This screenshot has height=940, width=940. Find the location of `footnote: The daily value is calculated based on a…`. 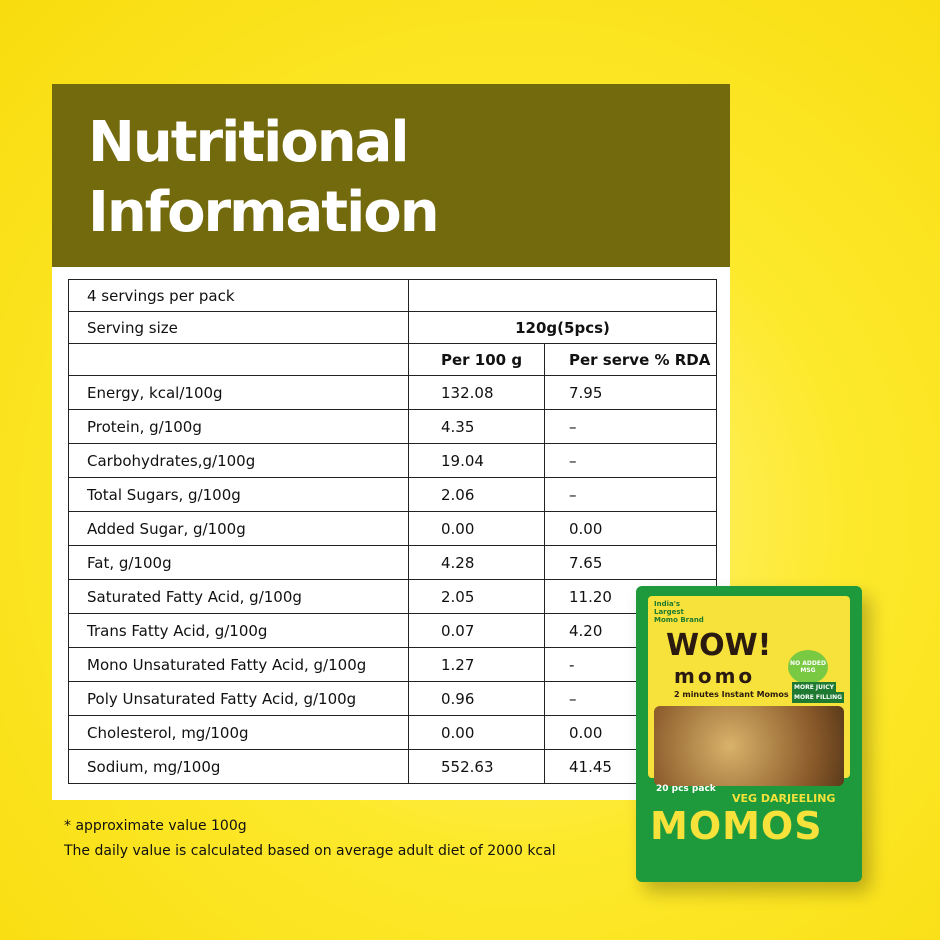

footnote: The daily value is calculated based on a… is located at coordinates (310, 851).